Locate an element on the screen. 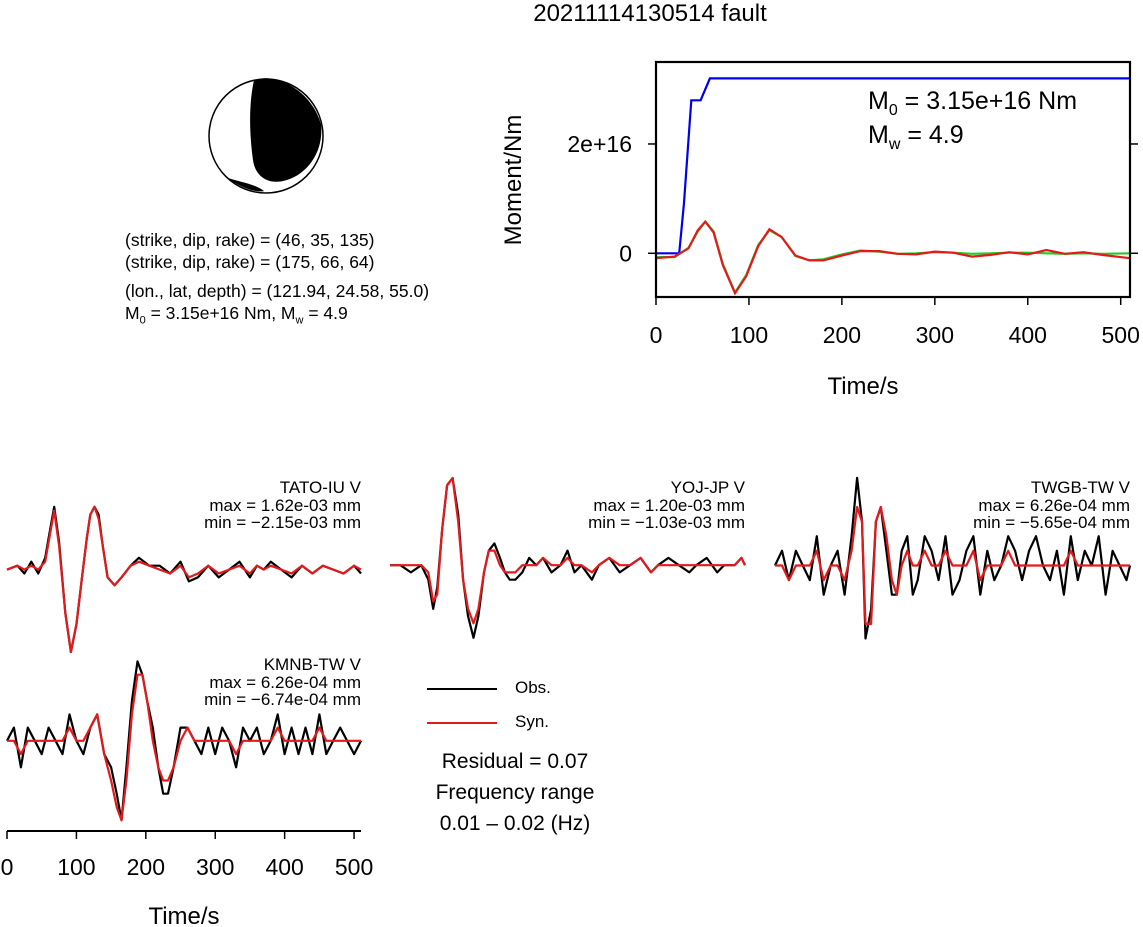  legend-syn-swatch is located at coordinates (462, 723).